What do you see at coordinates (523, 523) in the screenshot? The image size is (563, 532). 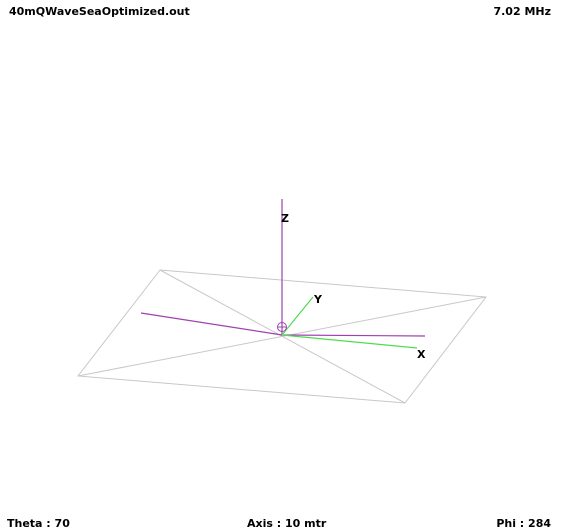 I see `phi-readout: Phi : 284` at bounding box center [523, 523].